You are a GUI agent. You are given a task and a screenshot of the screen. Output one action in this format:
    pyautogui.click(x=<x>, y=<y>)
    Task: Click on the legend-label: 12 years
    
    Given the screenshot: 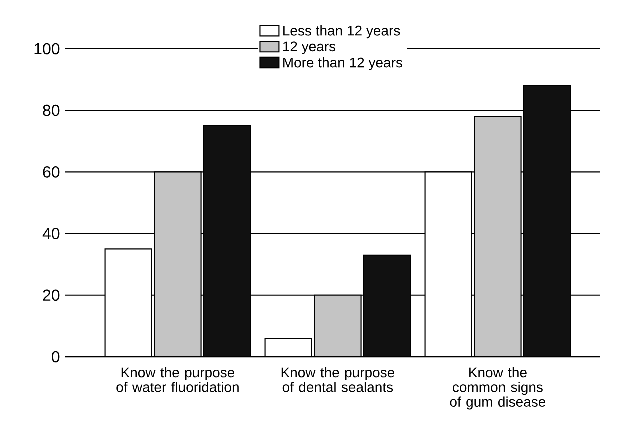 What is the action you would take?
    pyautogui.click(x=309, y=48)
    